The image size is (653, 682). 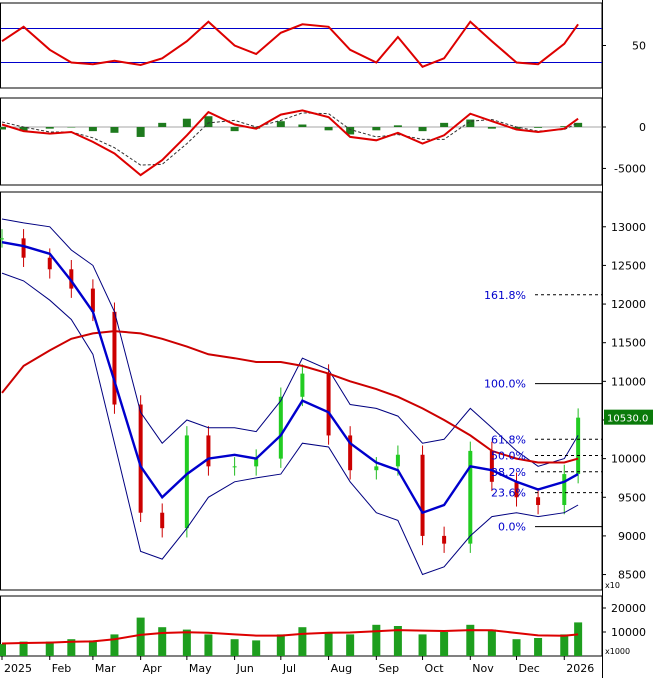 What do you see at coordinates (630, 168) in the screenshot?
I see `macd-tick-label: -5000` at bounding box center [630, 168].